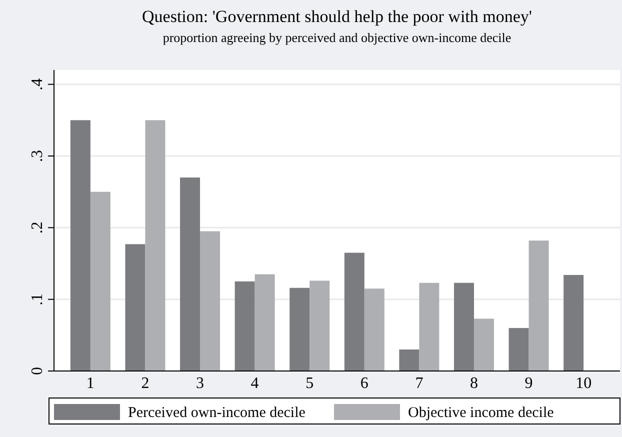 Image resolution: width=622 pixels, height=437 pixels. What do you see at coordinates (310, 383) in the screenshot?
I see `x-tick-label: 5` at bounding box center [310, 383].